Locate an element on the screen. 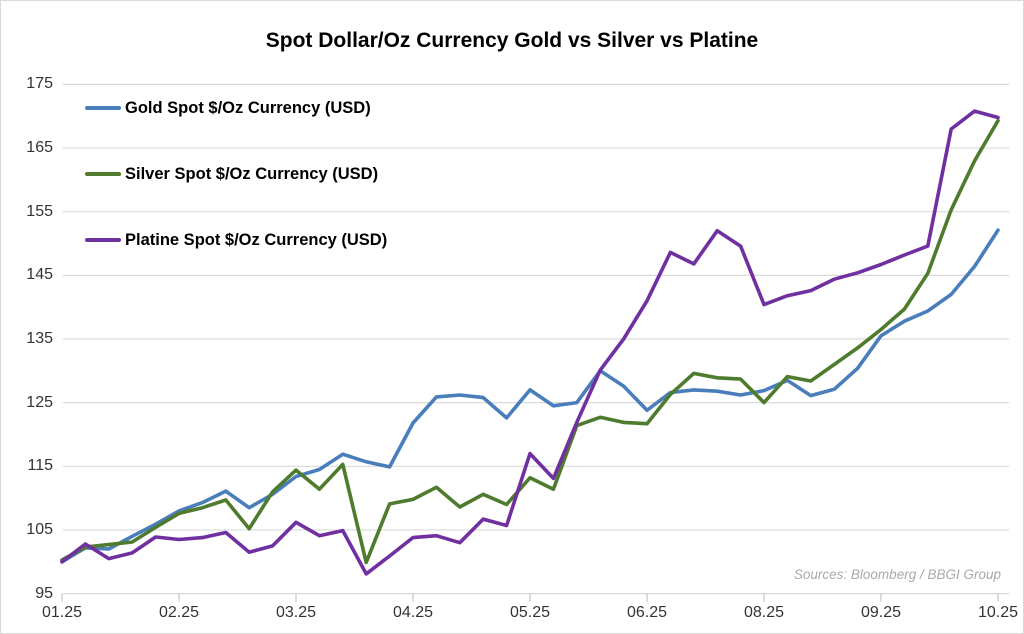 This screenshot has width=1024, height=634. y-axis-label: 155 is located at coordinates (39, 211).